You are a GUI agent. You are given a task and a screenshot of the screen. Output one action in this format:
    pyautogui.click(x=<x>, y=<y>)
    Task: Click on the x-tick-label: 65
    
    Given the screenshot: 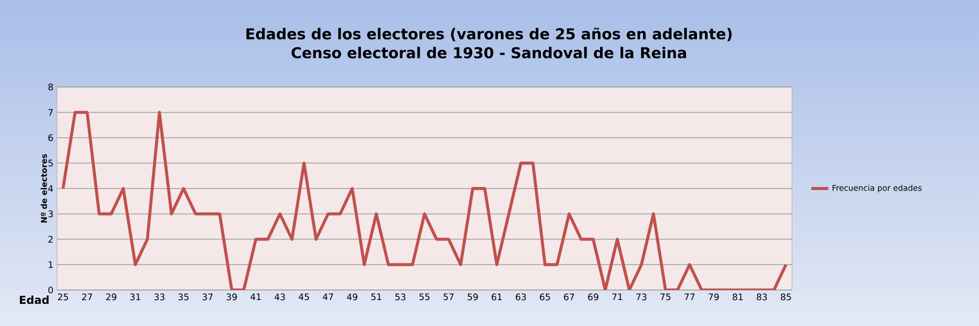 What is the action you would take?
    pyautogui.click(x=545, y=297)
    